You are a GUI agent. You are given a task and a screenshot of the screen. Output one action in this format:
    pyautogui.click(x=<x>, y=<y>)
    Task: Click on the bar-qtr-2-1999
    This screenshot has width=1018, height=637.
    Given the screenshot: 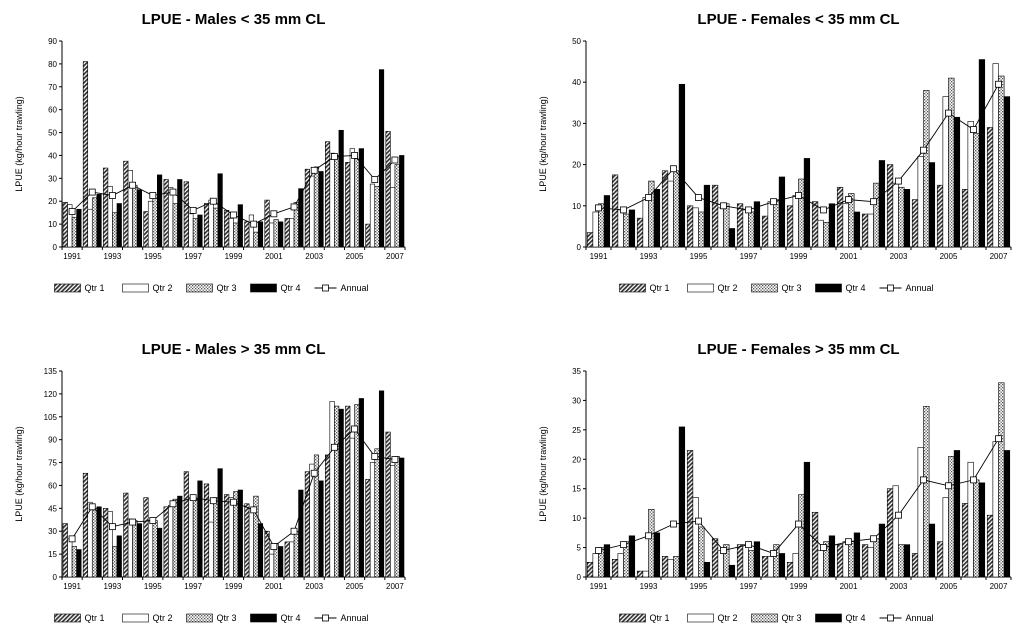 What is the action you would take?
    pyautogui.click(x=231, y=537)
    